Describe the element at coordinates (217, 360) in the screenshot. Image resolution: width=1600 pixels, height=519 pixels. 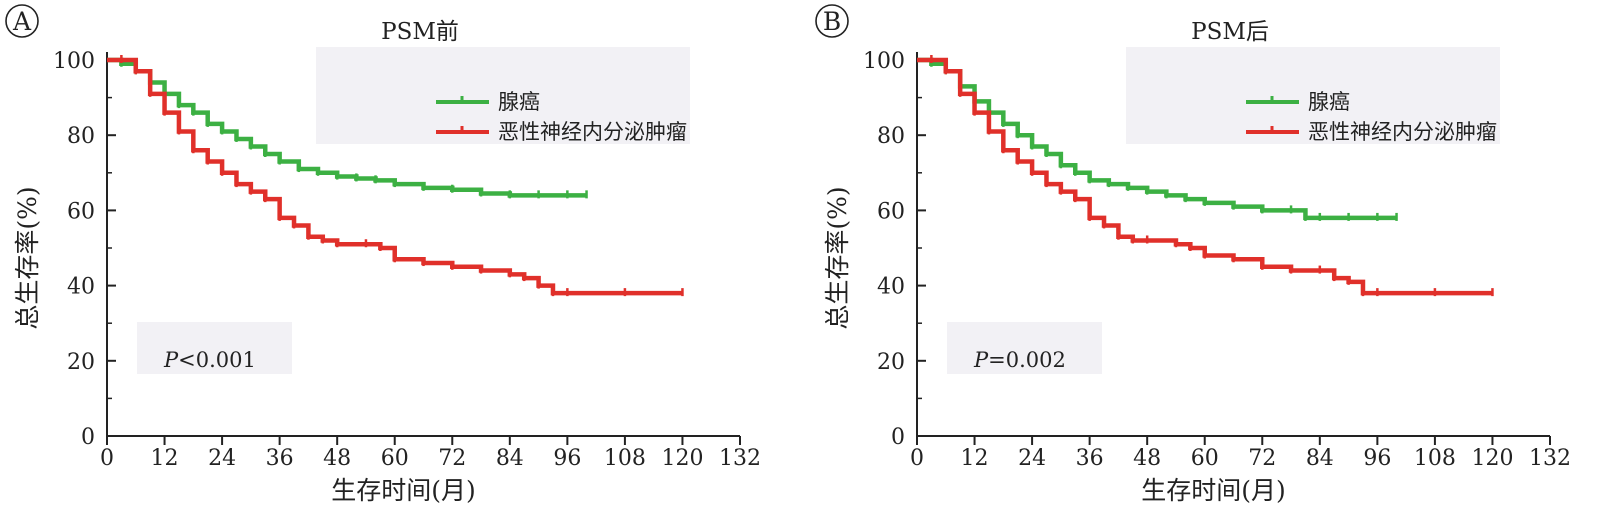
I see `pvalue-value: <0.001` at that location.